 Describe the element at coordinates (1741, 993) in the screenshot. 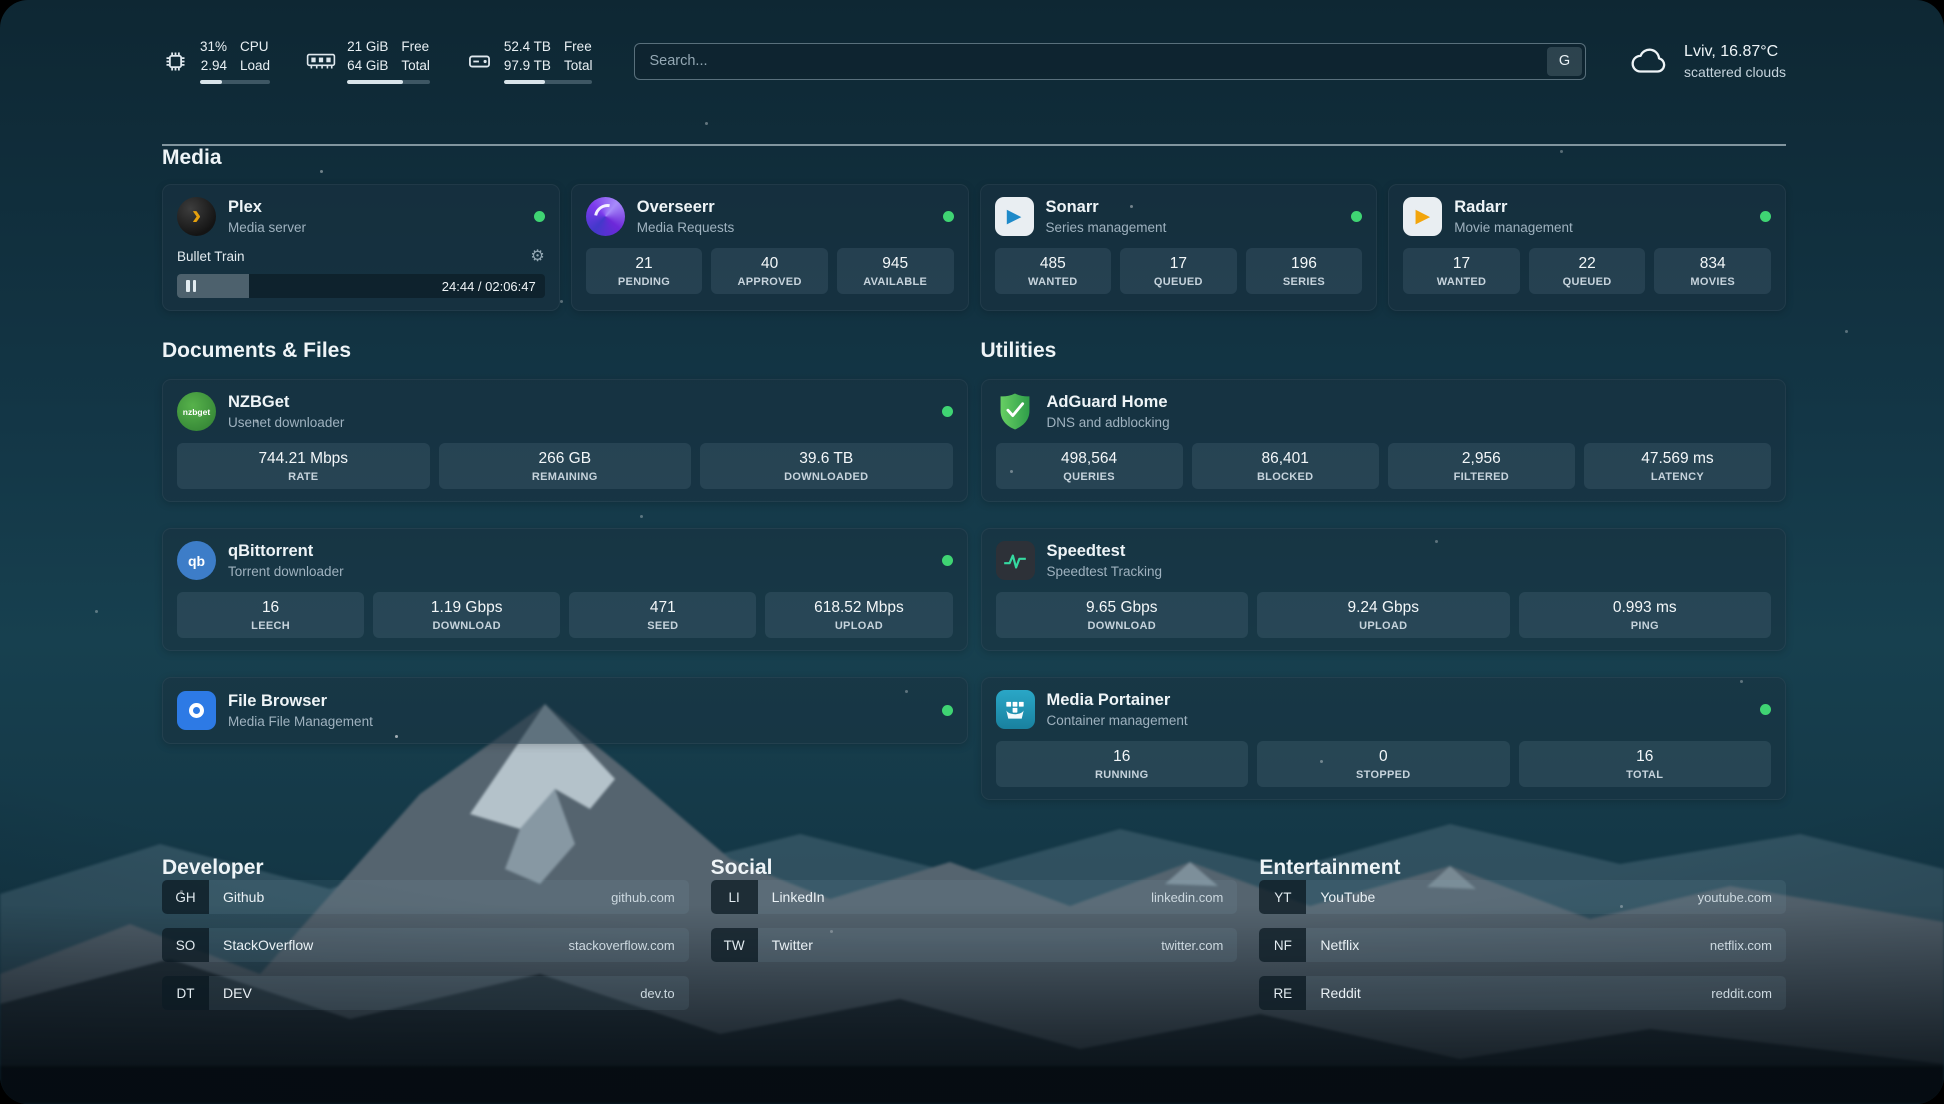

I see `bookmark-url: reddit.com` at that location.